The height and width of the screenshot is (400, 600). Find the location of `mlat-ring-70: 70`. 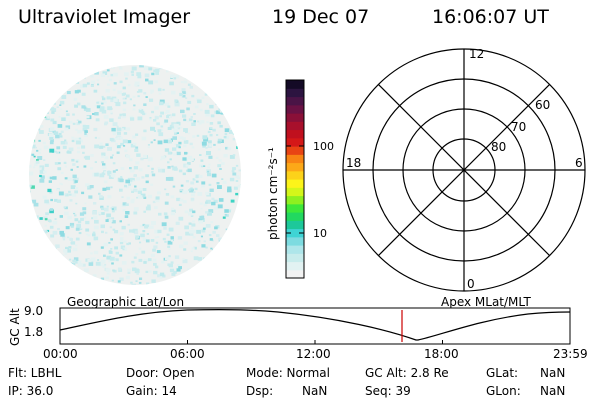

mlat-ring-70: 70 is located at coordinates (519, 127).